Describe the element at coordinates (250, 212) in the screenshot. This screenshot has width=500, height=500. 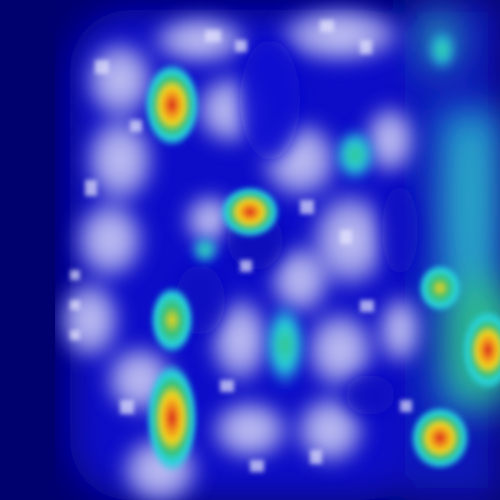
I see `hotspot-middle` at that location.